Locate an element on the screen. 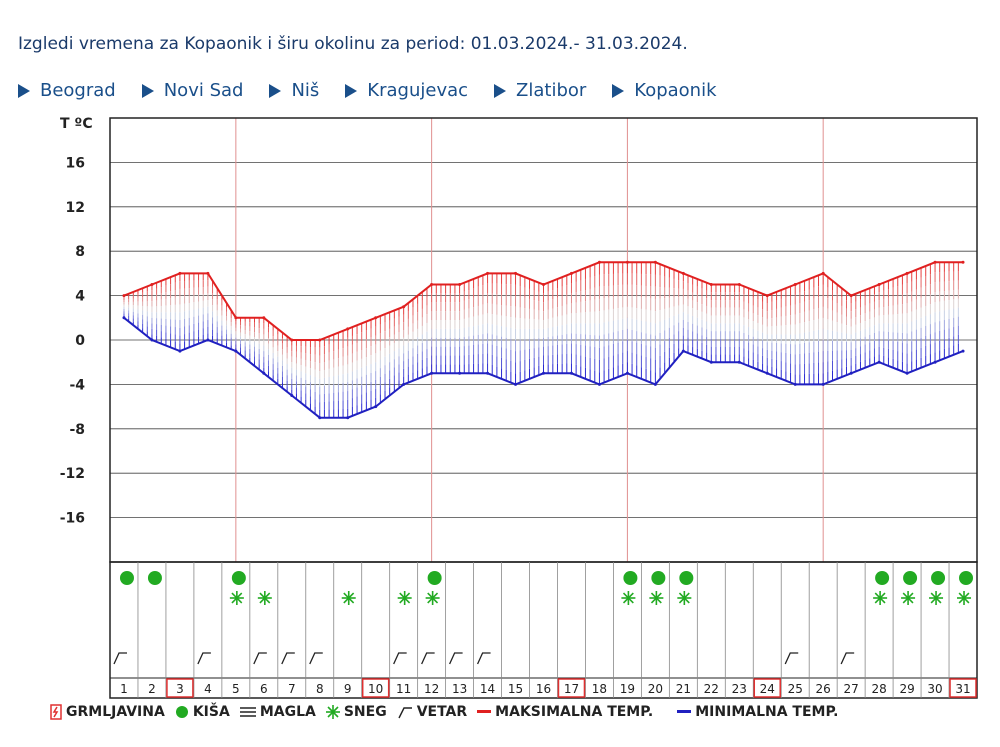 Image resolution: width=1000 pixels, height=747 pixels. day-number: 29 is located at coordinates (906, 689).